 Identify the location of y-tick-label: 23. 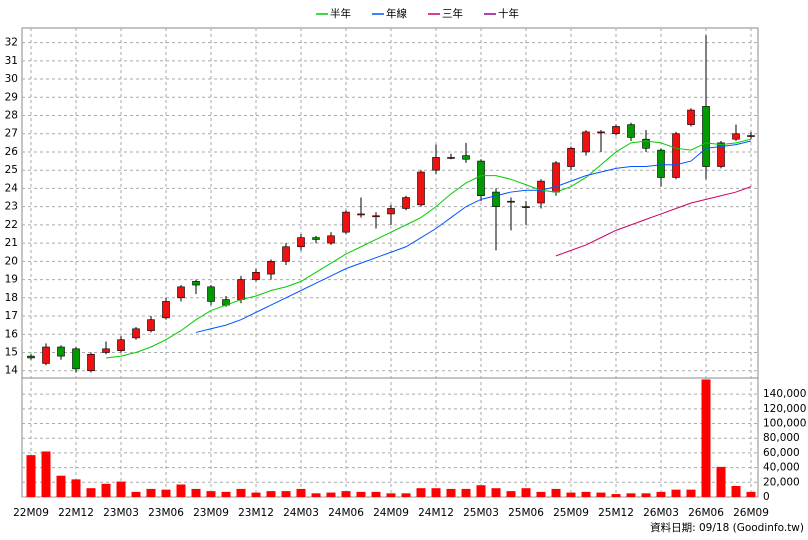
(11, 207).